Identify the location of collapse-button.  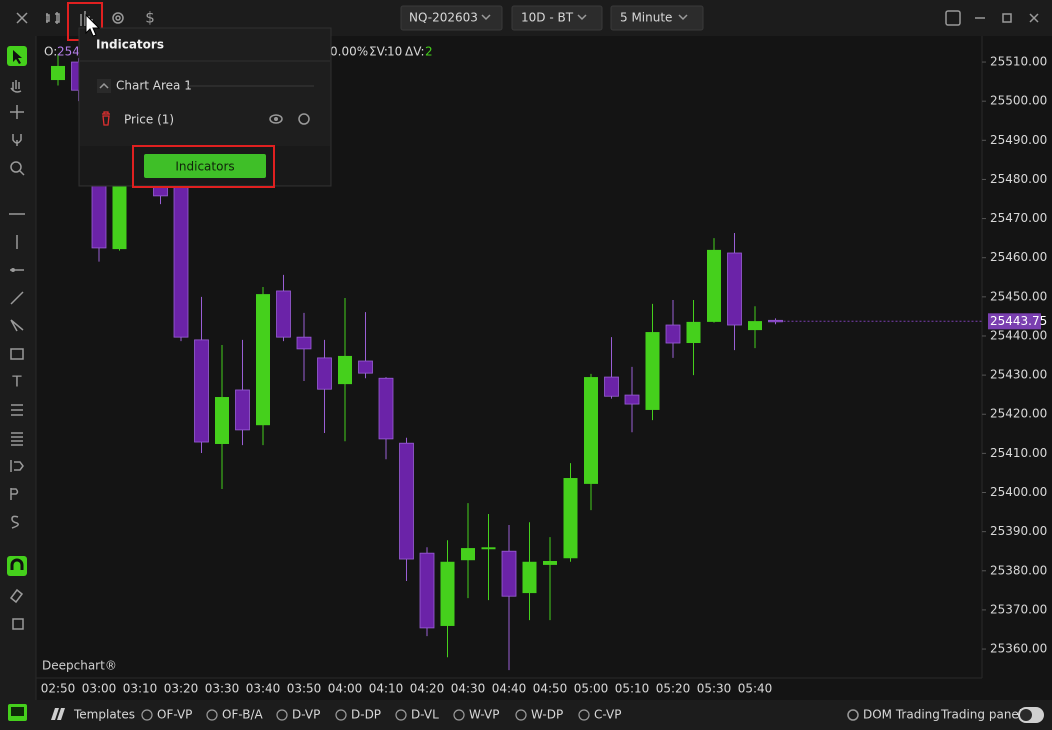
(104, 86).